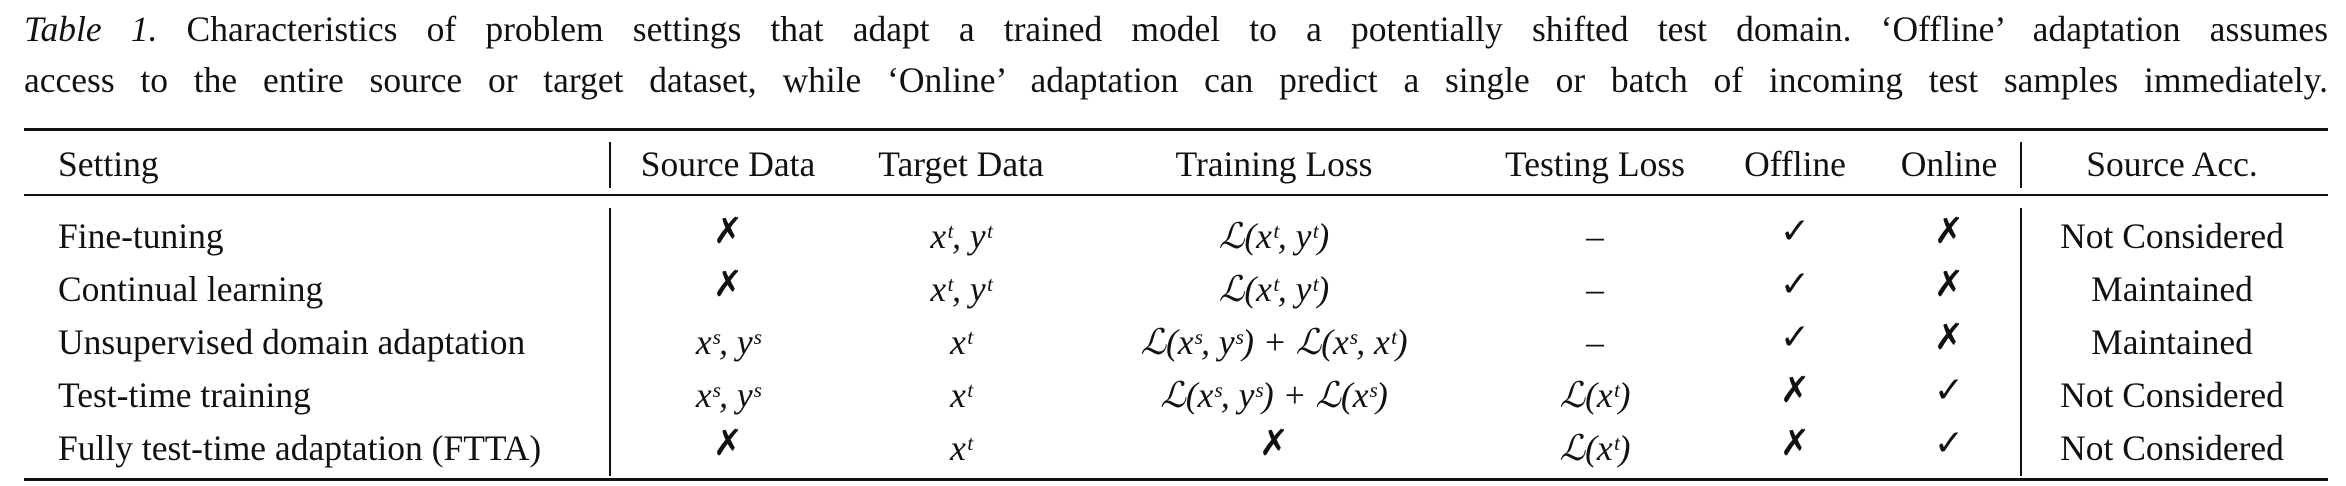 This screenshot has height=486, width=2346. What do you see at coordinates (2172, 164) in the screenshot?
I see `header-source-acc: Source Acc.` at bounding box center [2172, 164].